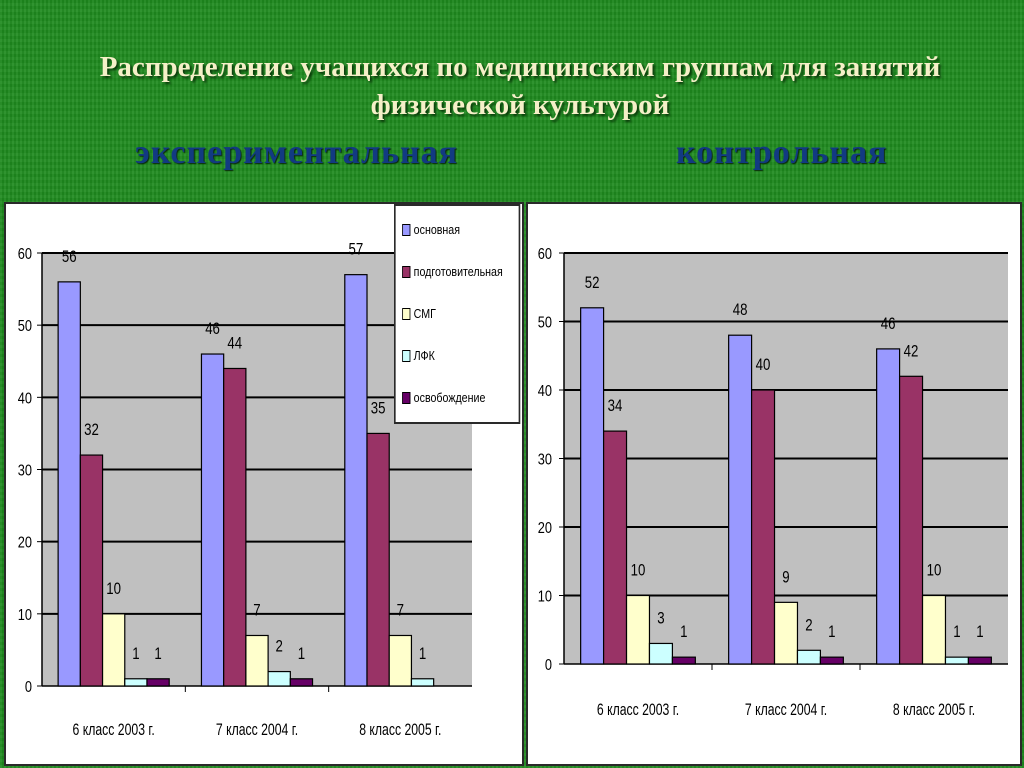  What do you see at coordinates (437, 229) in the screenshot?
I see `legend-label: основная` at bounding box center [437, 229].